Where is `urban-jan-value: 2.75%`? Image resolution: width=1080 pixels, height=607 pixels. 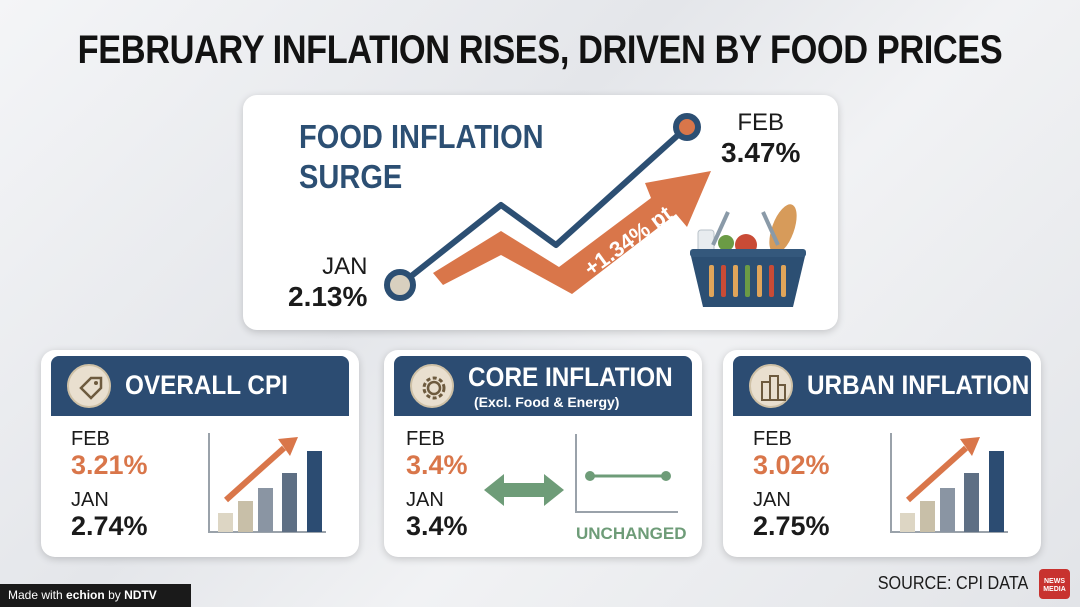
urban-jan-value: 2.75% is located at coordinates (791, 526).